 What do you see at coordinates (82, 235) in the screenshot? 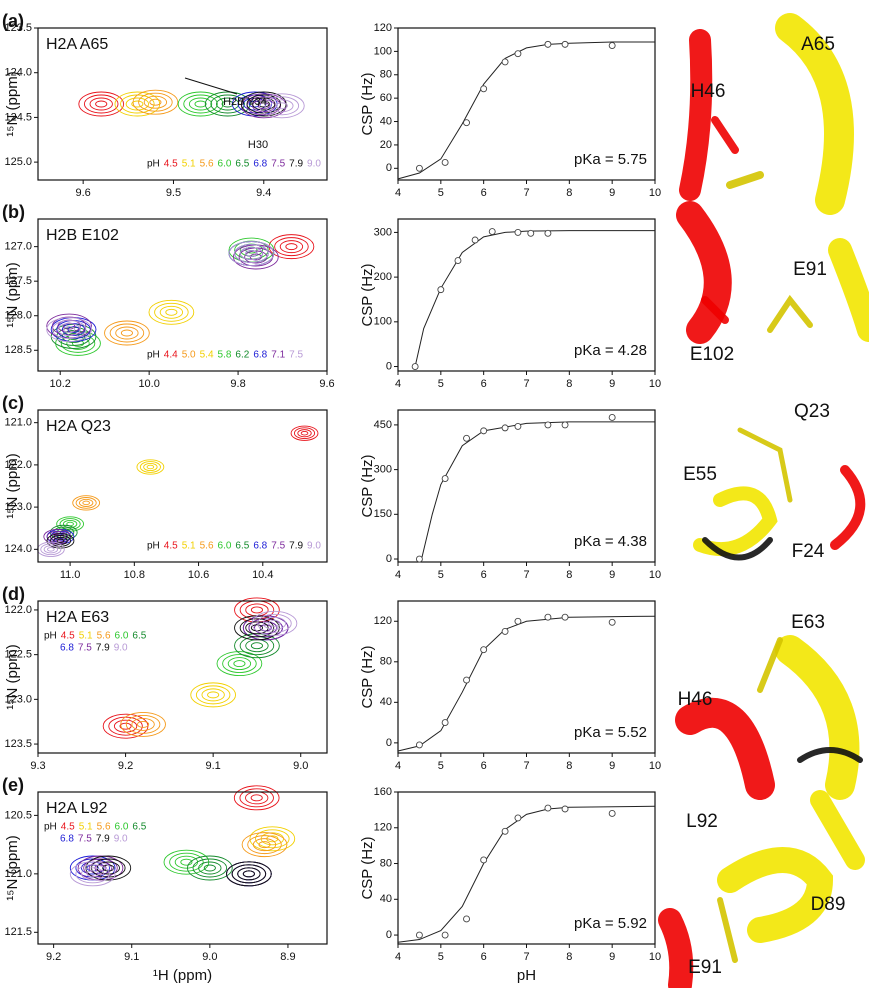
I see `spectrum-title: H2B E102` at bounding box center [82, 235].